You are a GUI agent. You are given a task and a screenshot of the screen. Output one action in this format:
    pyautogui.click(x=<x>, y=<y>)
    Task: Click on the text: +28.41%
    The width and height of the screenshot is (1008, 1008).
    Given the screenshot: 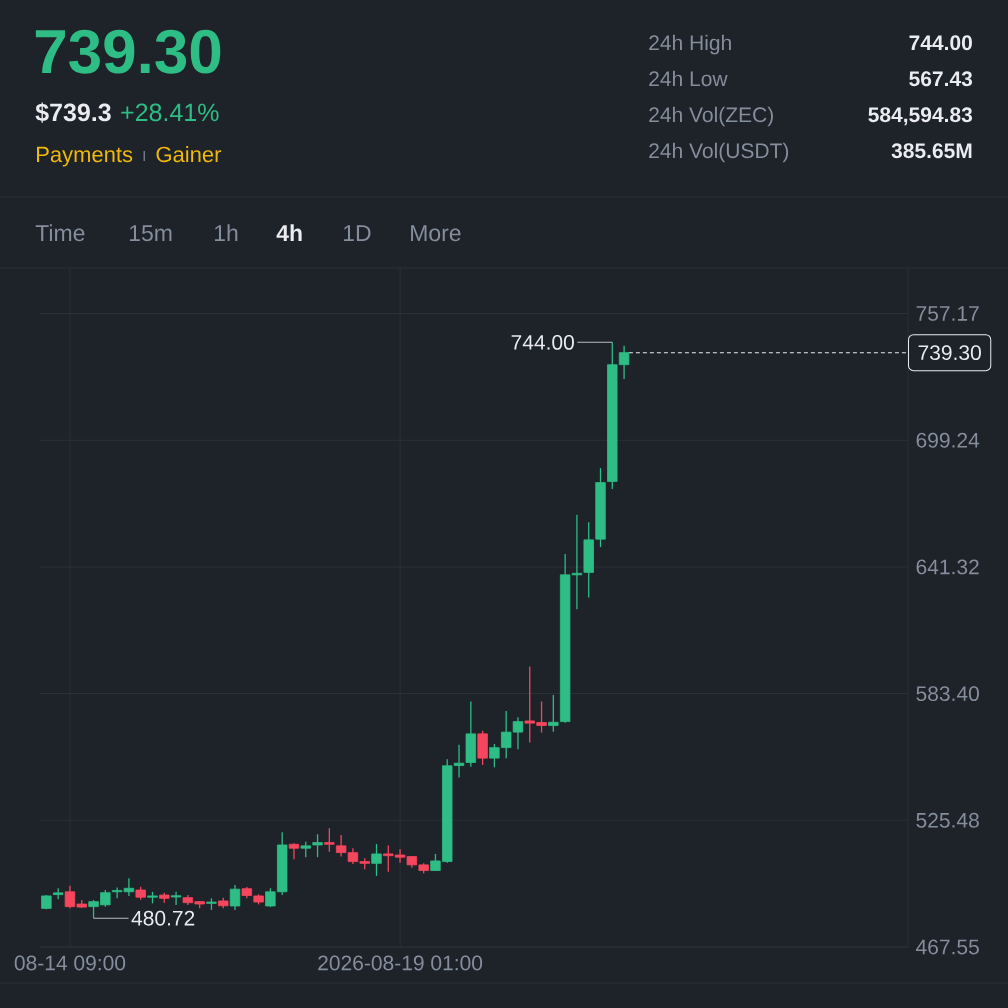 What is the action you would take?
    pyautogui.click(x=170, y=112)
    